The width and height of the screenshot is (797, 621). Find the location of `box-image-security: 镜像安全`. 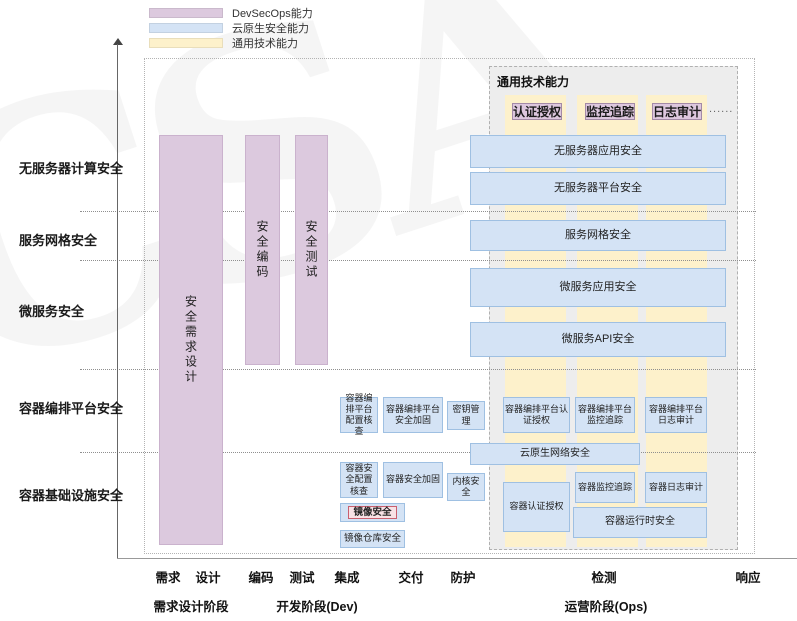

box-image-security: 镜像安全 is located at coordinates (372, 512).